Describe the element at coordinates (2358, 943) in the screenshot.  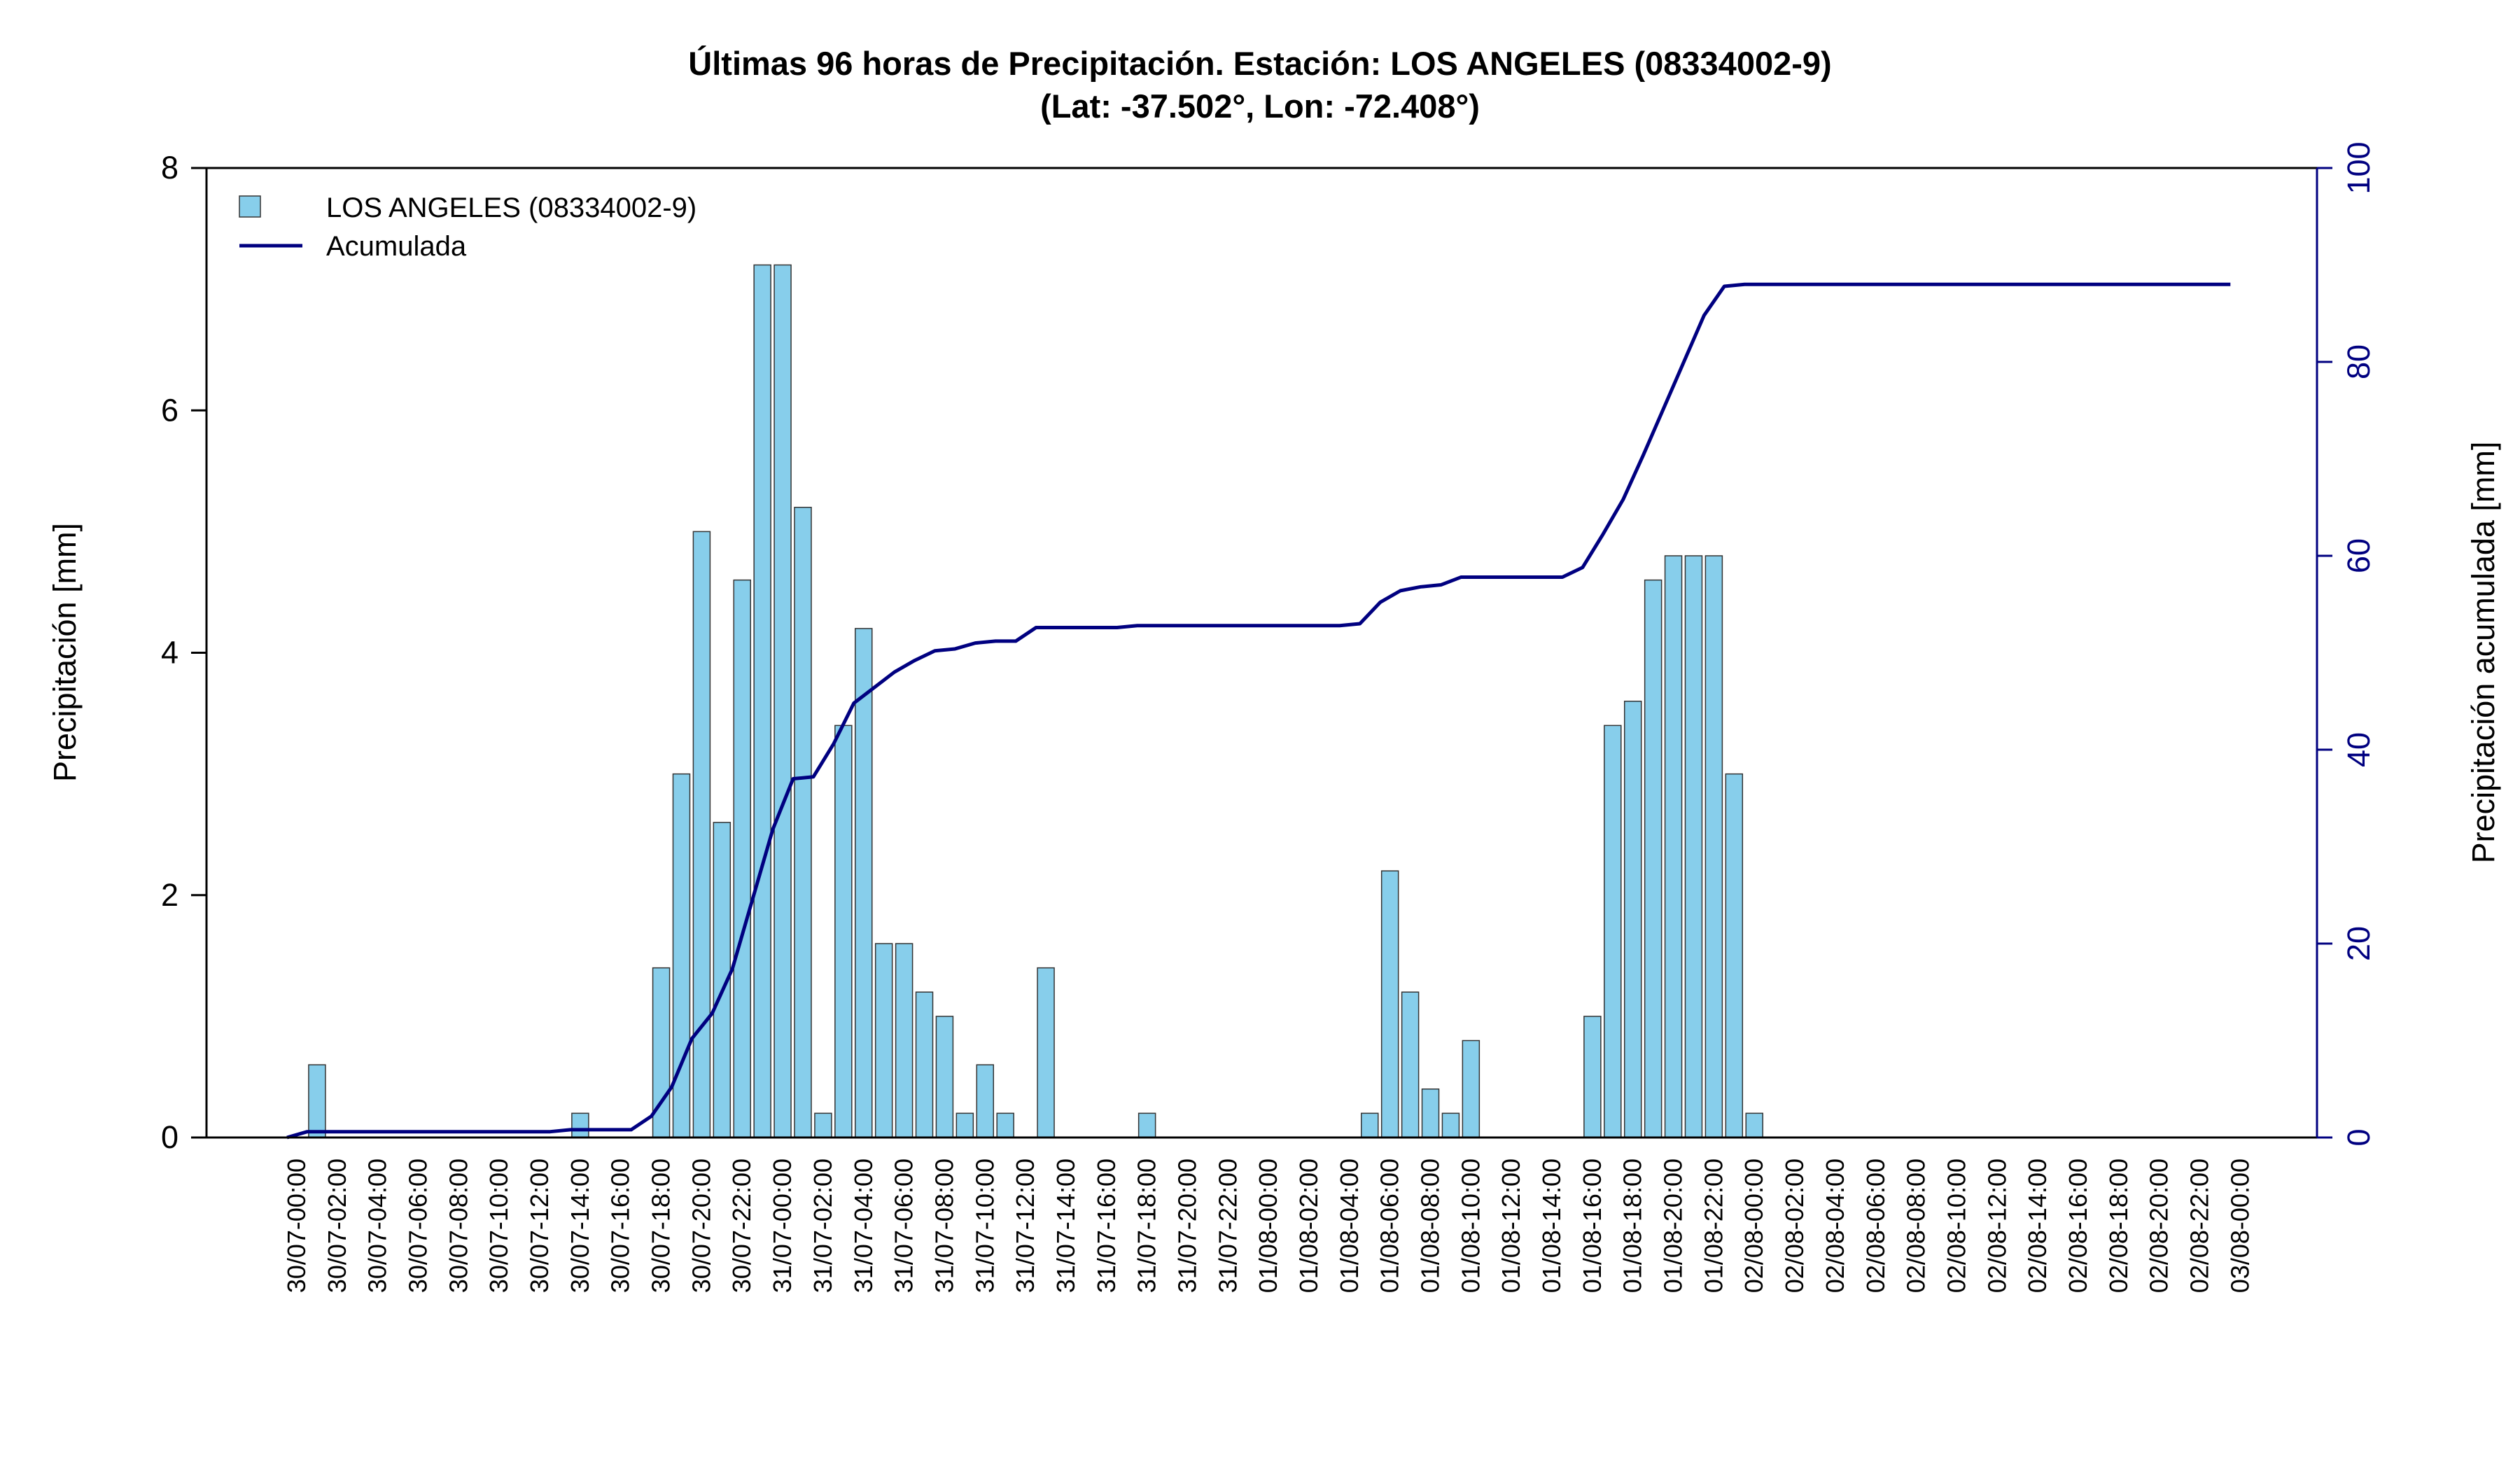
I see `y2-tick-label: 20` at that location.